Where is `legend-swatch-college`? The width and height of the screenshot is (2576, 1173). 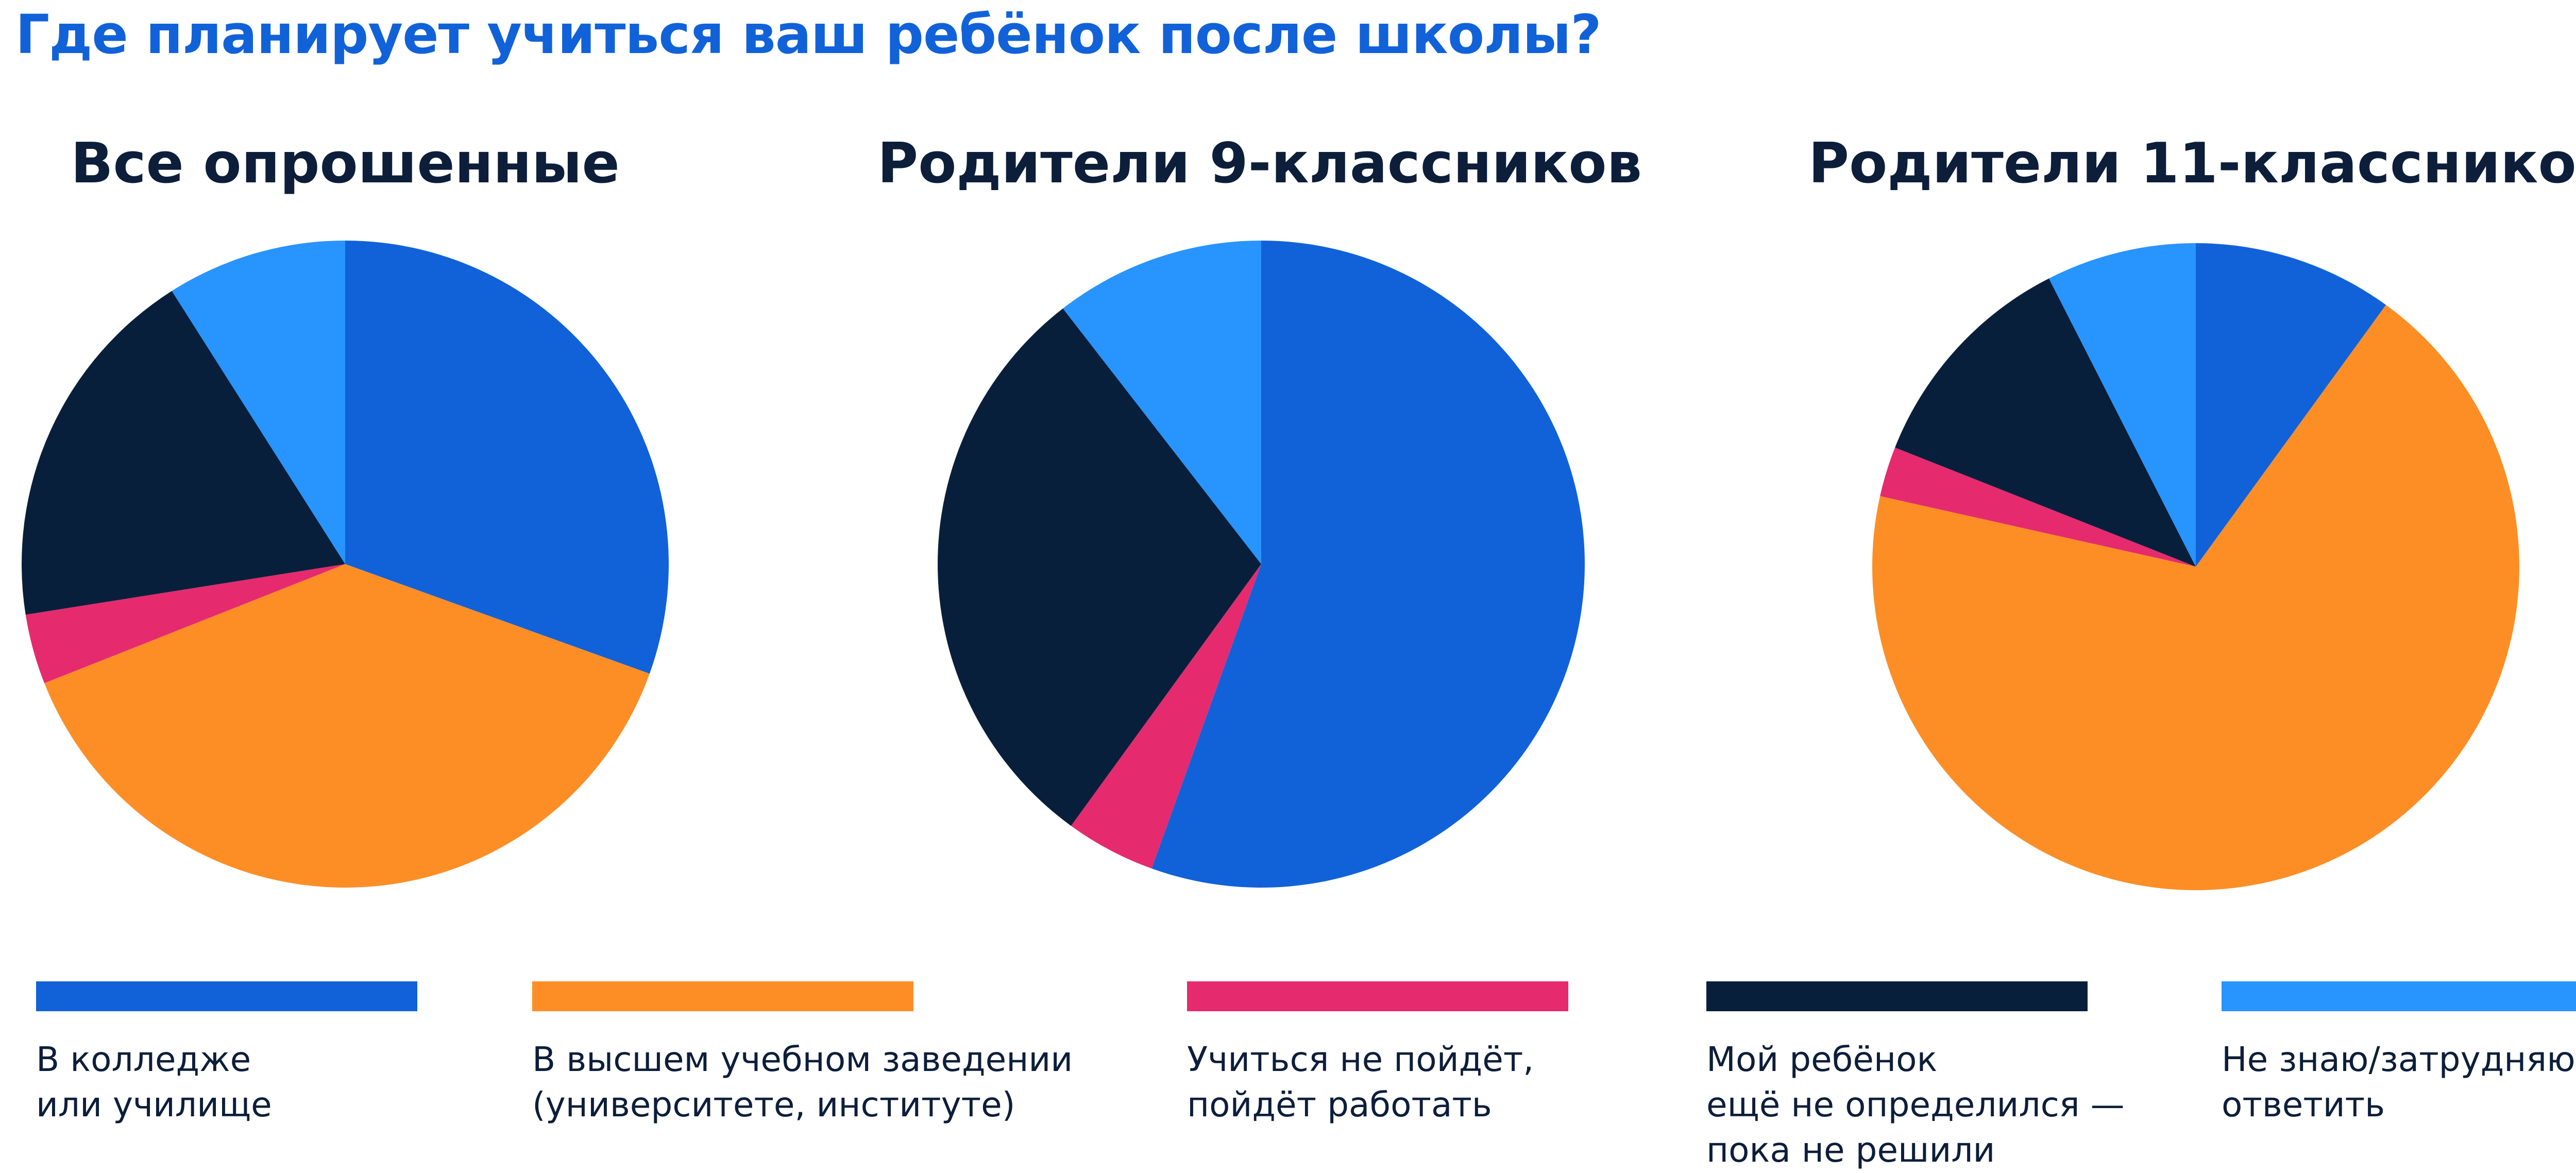
legend-swatch-college is located at coordinates (226, 996).